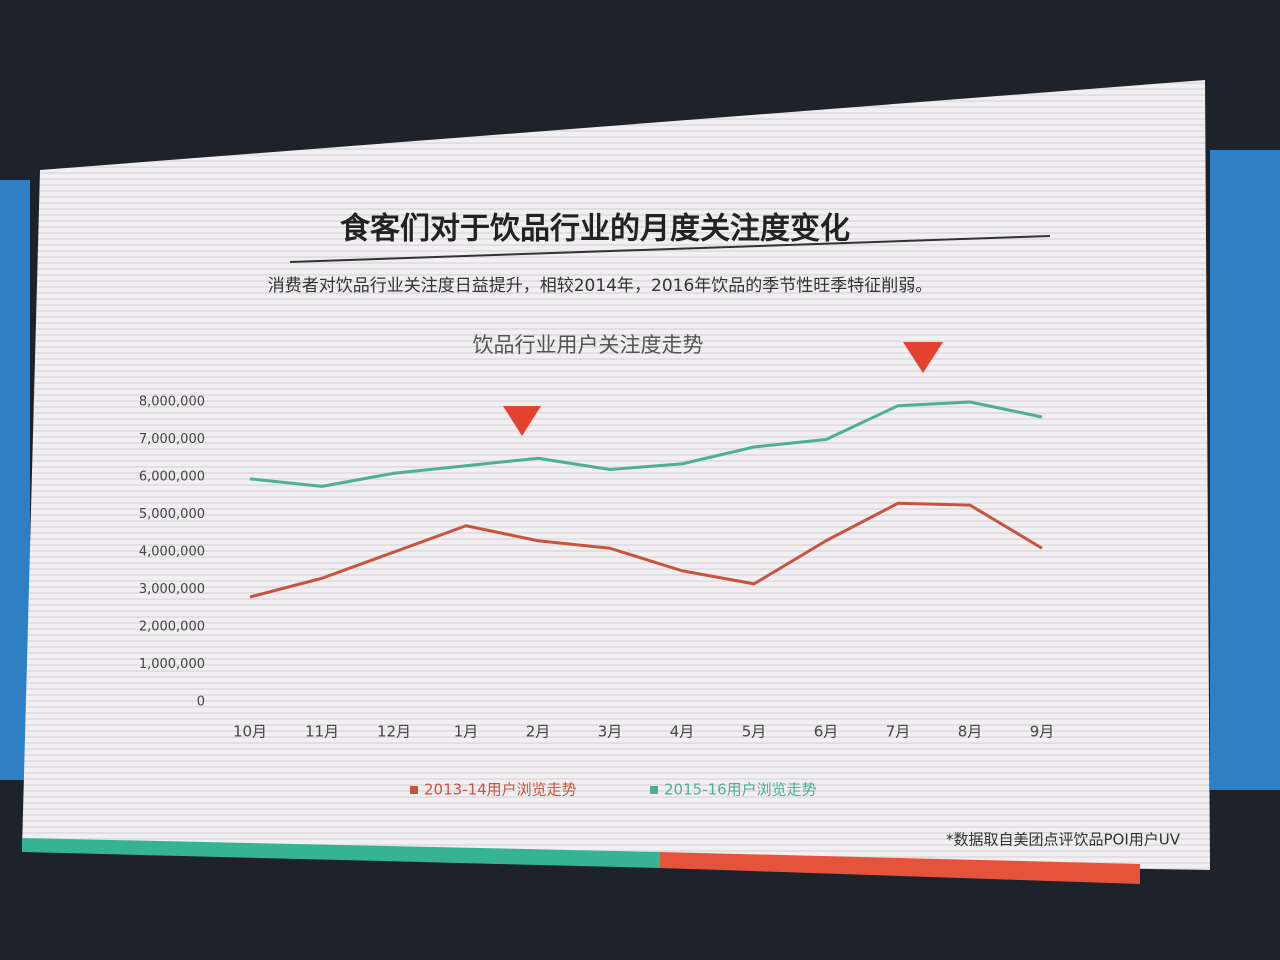  Describe the element at coordinates (172, 402) in the screenshot. I see `y-tick-label: 8,000,000` at that location.